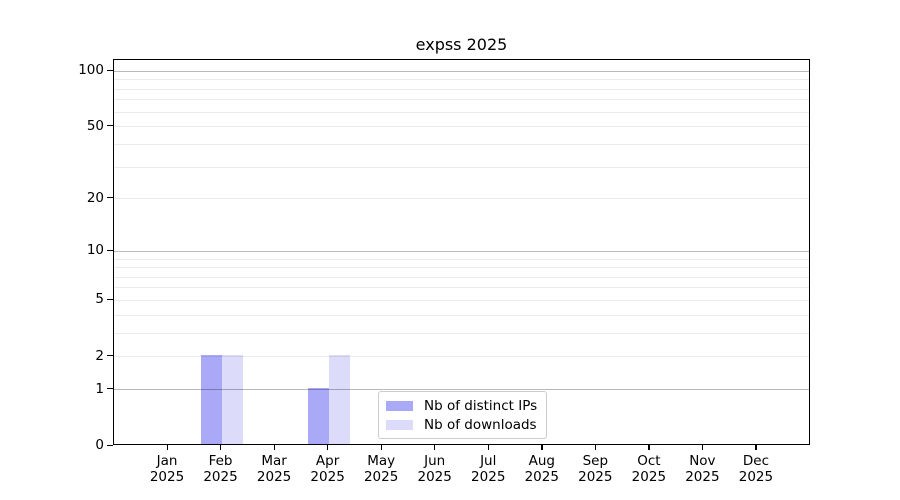 The height and width of the screenshot is (500, 900). Describe the element at coordinates (541, 461) in the screenshot. I see `x-tick-month: Aug` at that location.